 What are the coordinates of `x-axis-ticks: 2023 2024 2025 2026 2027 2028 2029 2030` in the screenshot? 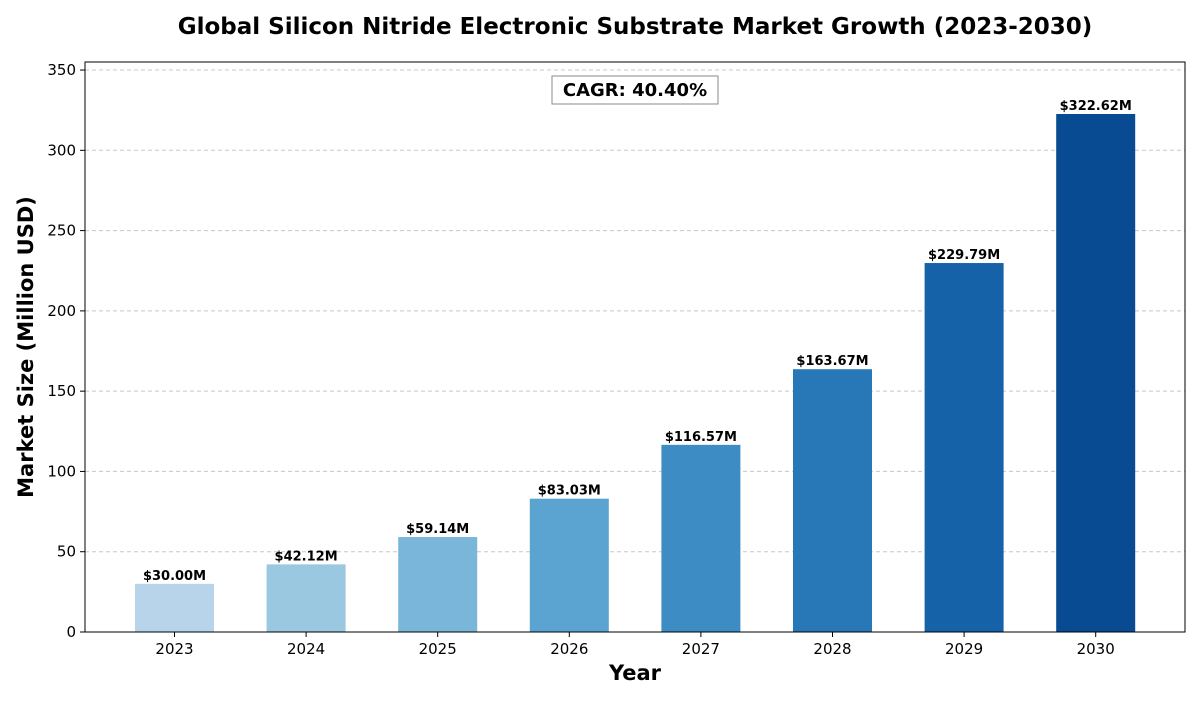 It's located at (635, 645).